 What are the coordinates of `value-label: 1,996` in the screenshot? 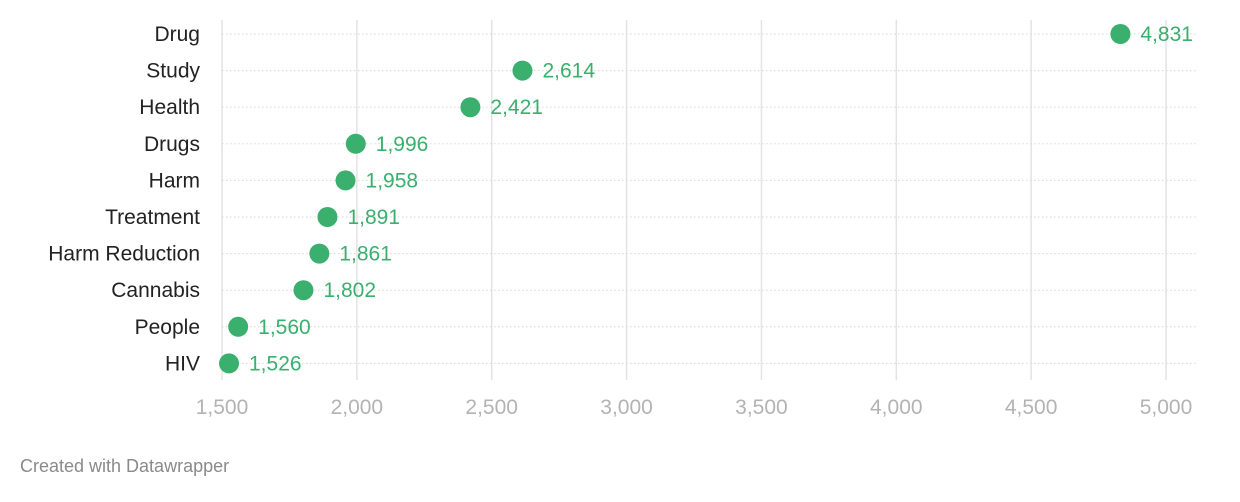 It's located at (402, 144).